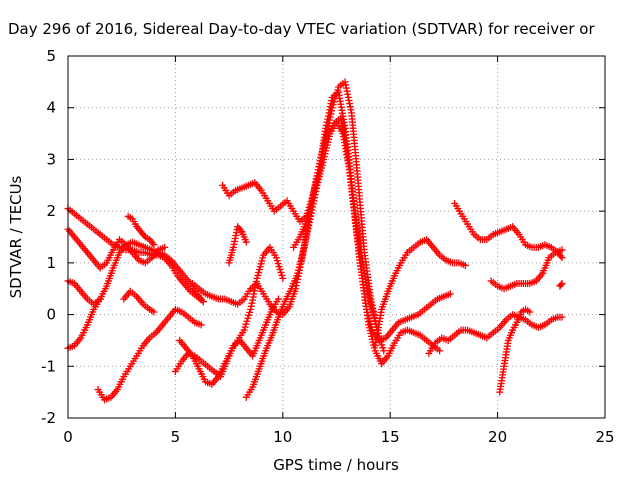 Image resolution: width=640 pixels, height=480 pixels. What do you see at coordinates (48, 418) in the screenshot?
I see `y-tick-label: -2` at bounding box center [48, 418].